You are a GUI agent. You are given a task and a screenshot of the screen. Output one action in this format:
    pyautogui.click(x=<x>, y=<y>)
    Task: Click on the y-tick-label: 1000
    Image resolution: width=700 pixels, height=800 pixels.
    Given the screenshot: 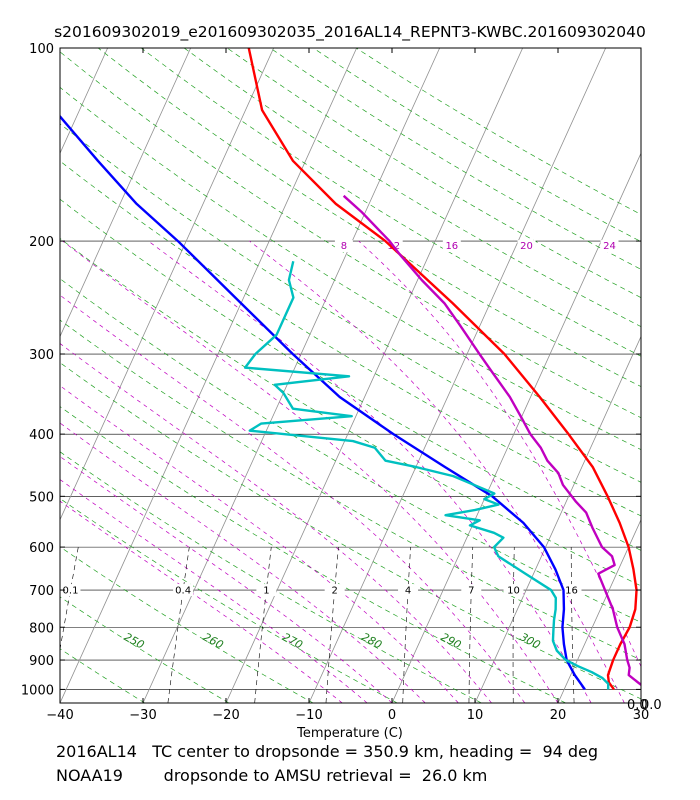 What is the action you would take?
    pyautogui.click(x=37, y=690)
    